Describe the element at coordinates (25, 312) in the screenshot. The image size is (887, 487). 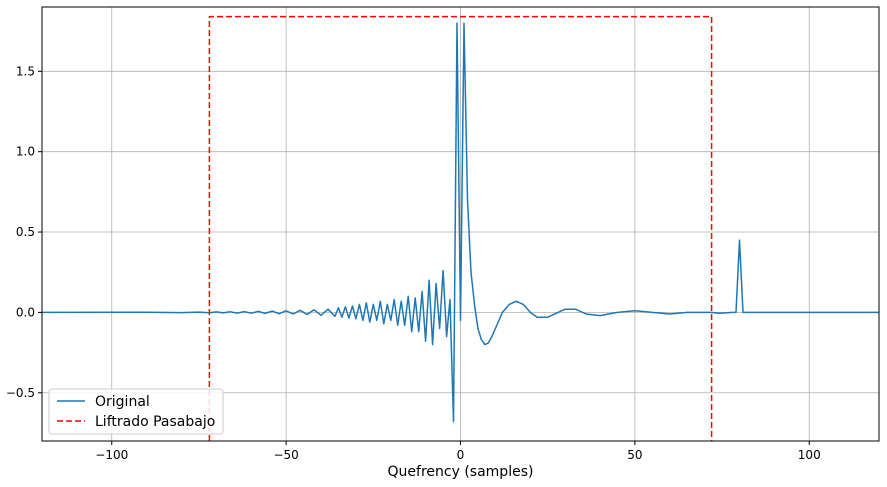
I see `y-tick-label: 0.0` at that location.